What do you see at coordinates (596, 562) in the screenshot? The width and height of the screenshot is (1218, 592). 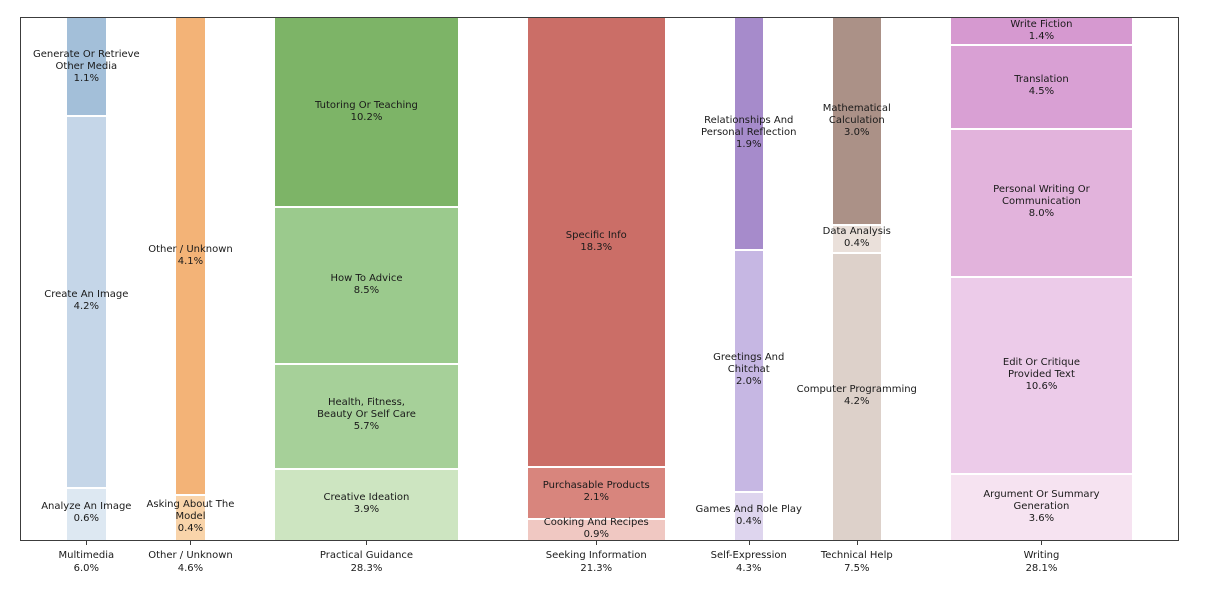 I see `x-axis-label: Seeking Information 21.3%` at bounding box center [596, 562].